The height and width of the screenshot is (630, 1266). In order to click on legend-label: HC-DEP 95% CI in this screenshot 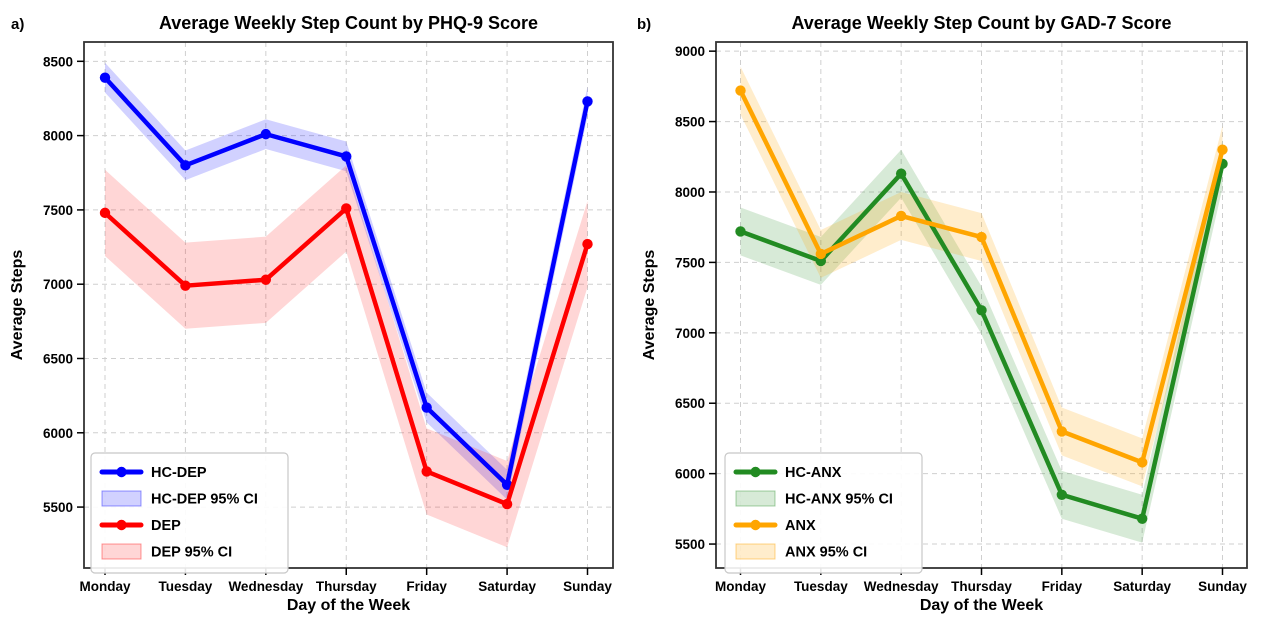, I will do `click(204, 500)`.